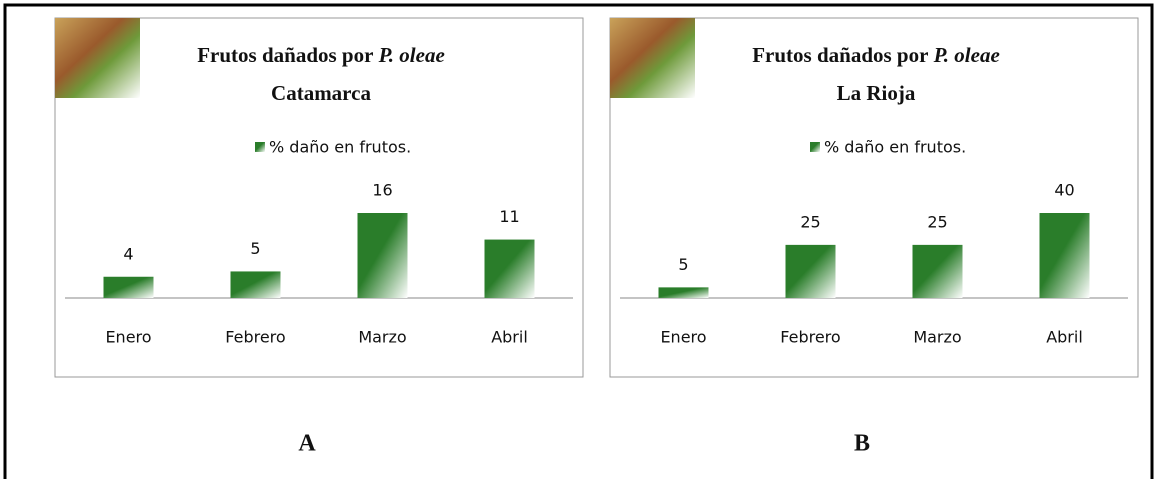 The width and height of the screenshot is (1157, 479). What do you see at coordinates (1064, 190) in the screenshot?
I see `data-label: 40` at bounding box center [1064, 190].